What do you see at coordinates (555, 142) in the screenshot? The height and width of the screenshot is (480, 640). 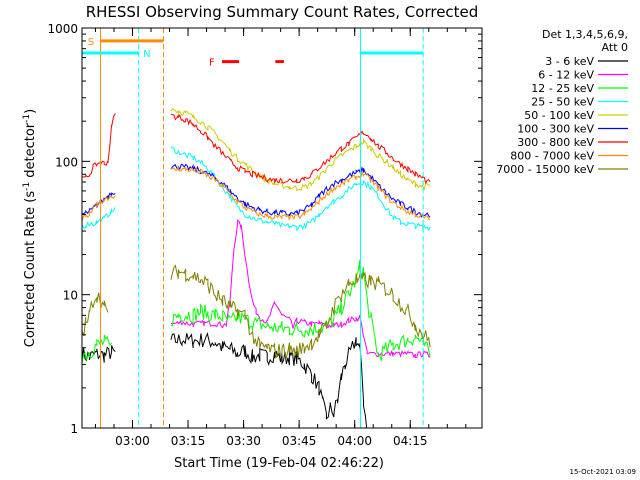 I see `legend-label-7: 300 - 800 keV` at bounding box center [555, 142].